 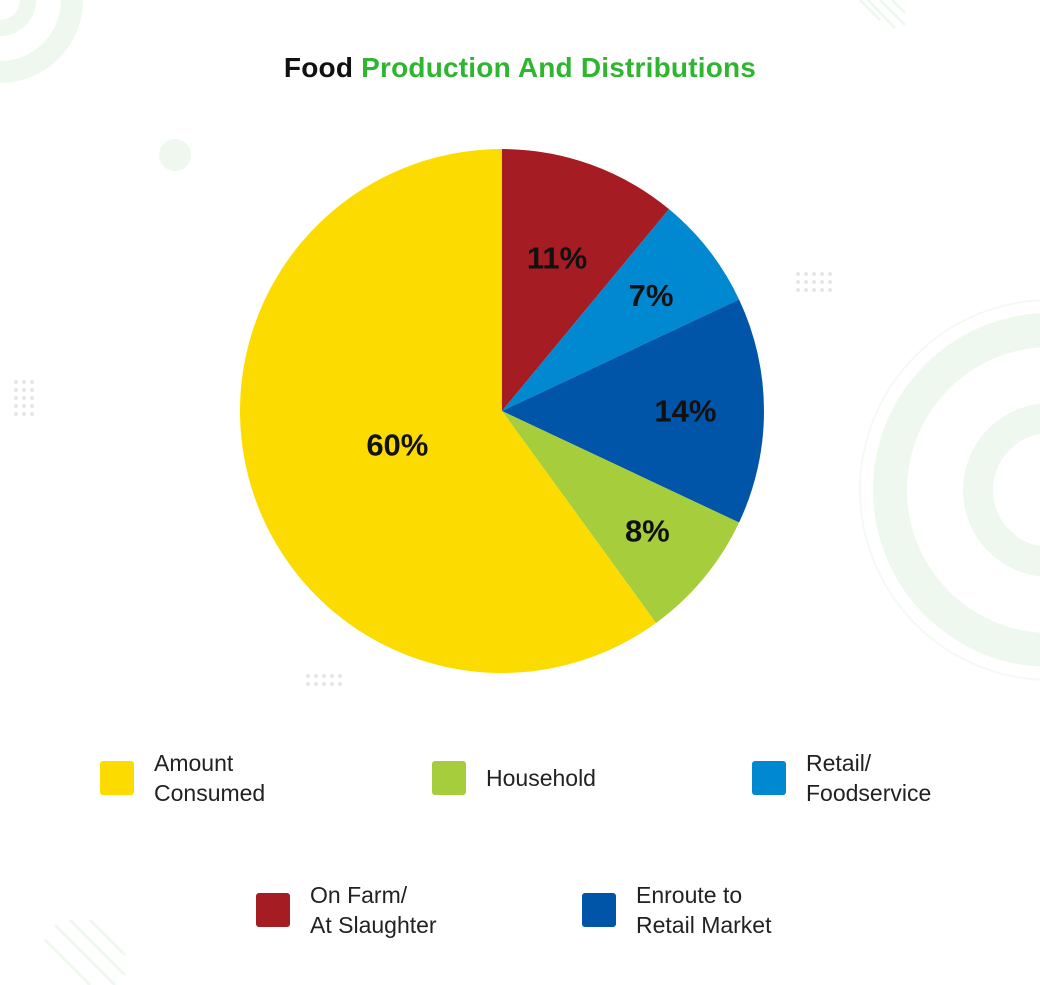 I want to click on legend-item-4: On Farm/At Slaughter, so click(x=346, y=910).